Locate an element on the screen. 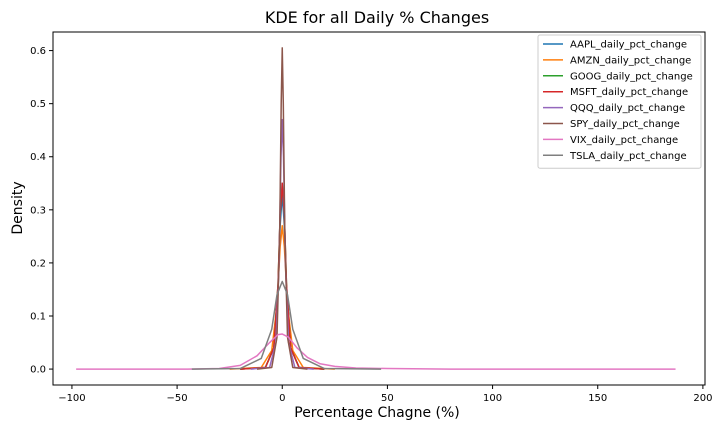  y-tick-label: 0.2 is located at coordinates (38, 263).